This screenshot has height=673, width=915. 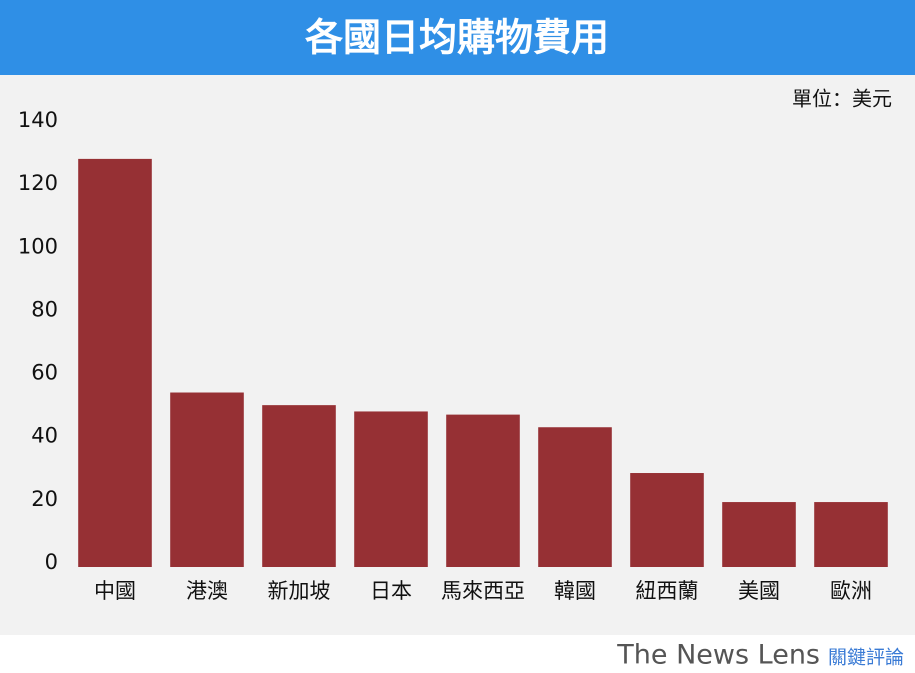 What do you see at coordinates (842, 99) in the screenshot?
I see `unit-label: 單位：美元` at bounding box center [842, 99].